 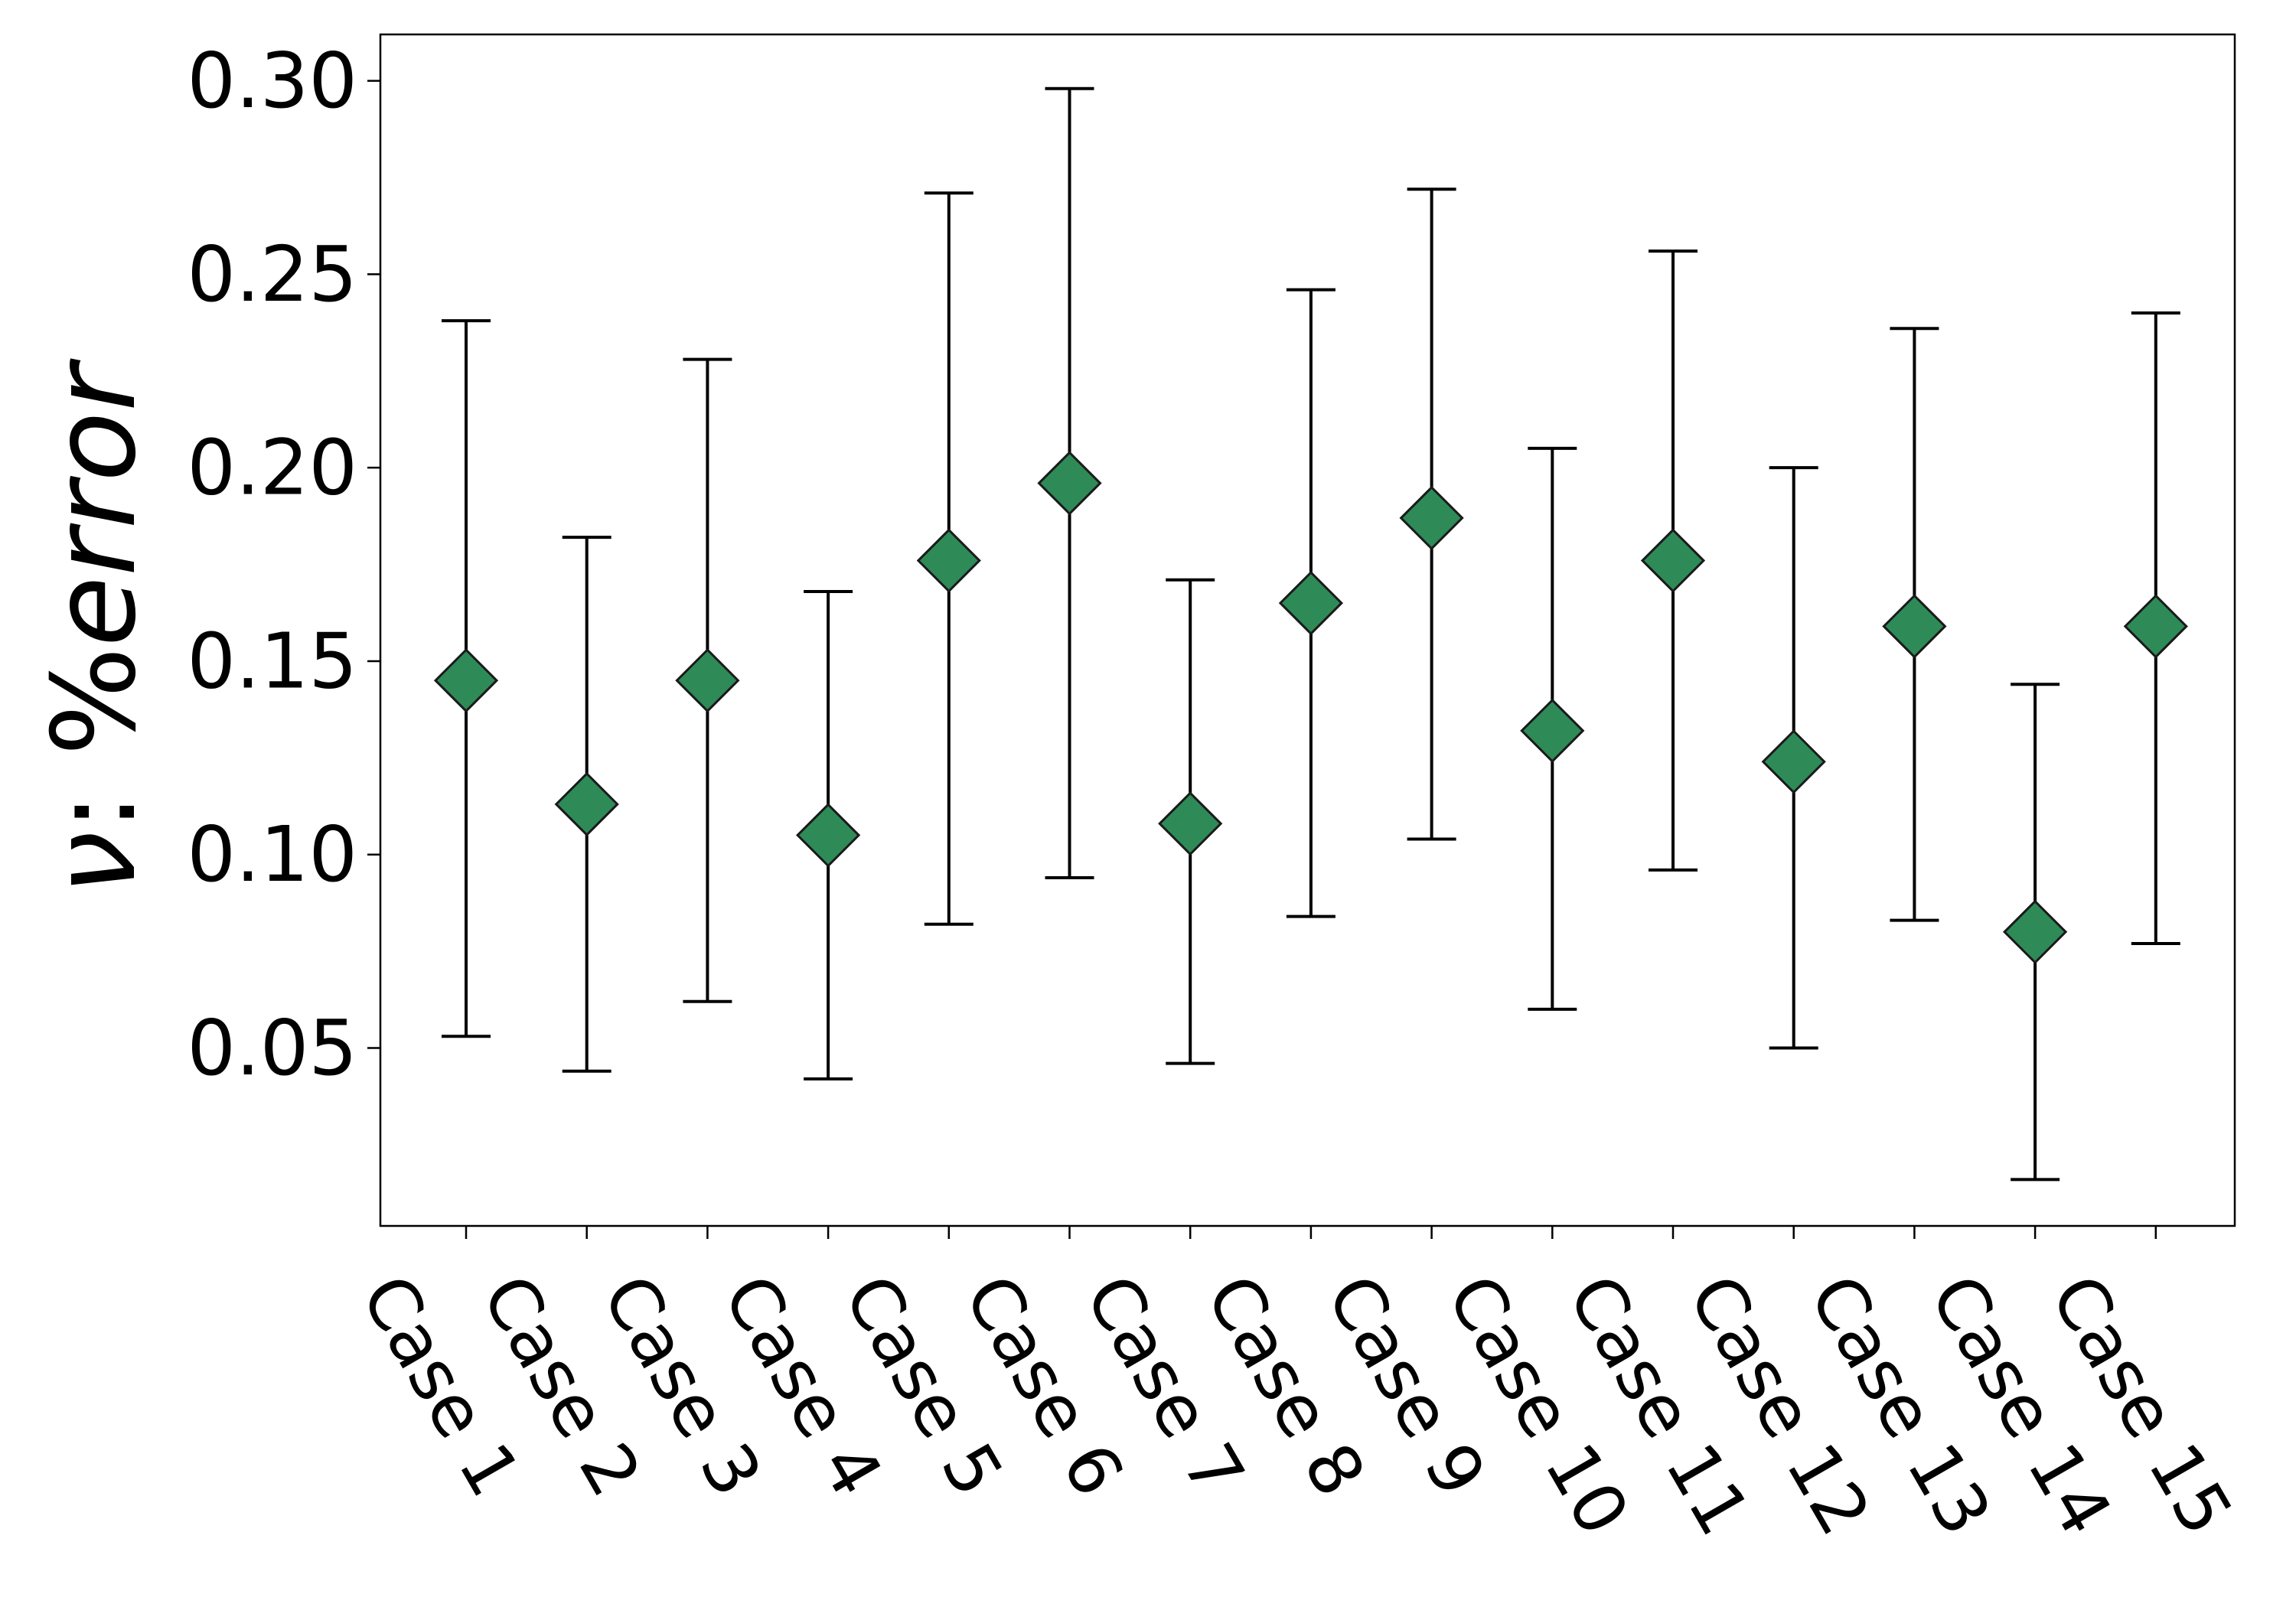 What do you see at coordinates (94, 701) in the screenshot?
I see `y-axis-label-percent: %` at bounding box center [94, 701].